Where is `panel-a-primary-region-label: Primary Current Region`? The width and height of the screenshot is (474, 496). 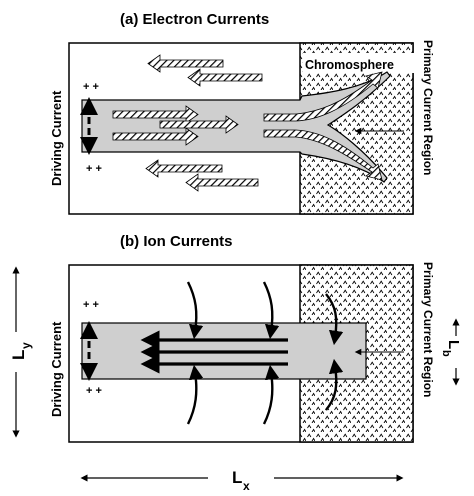
panel-a-primary-region-label: Primary Current Region is located at coordinates (428, 107).